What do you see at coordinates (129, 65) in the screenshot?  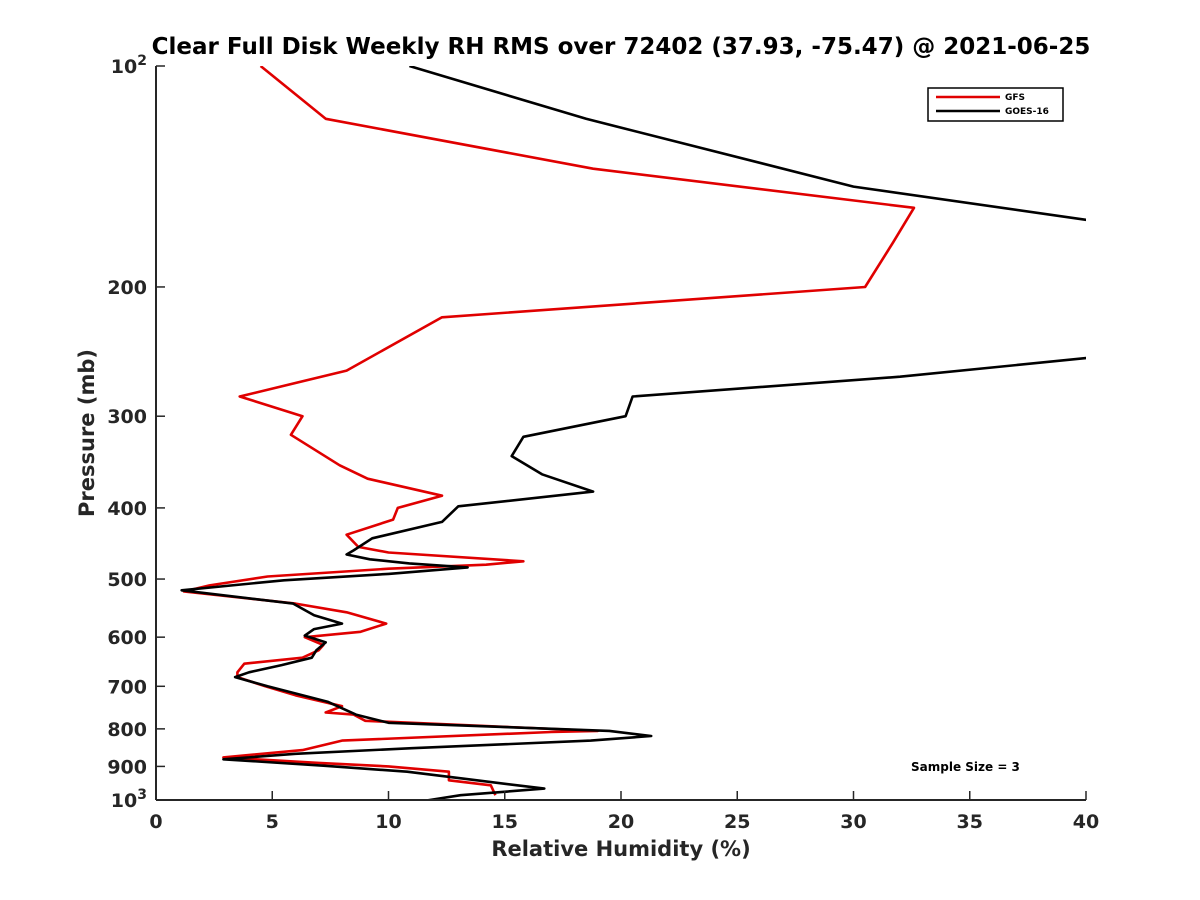 I see `y-tick-label: 10²` at bounding box center [129, 65].